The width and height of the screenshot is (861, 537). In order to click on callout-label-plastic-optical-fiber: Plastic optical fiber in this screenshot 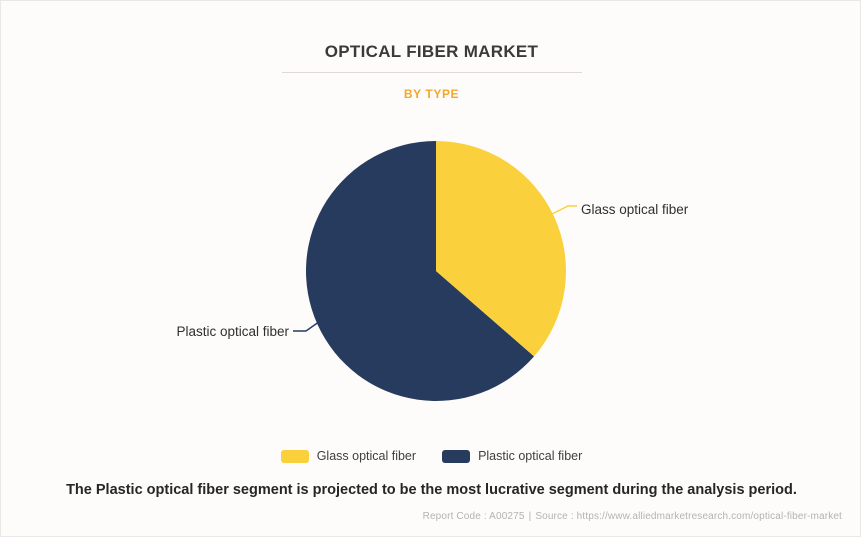, I will do `click(232, 331)`.